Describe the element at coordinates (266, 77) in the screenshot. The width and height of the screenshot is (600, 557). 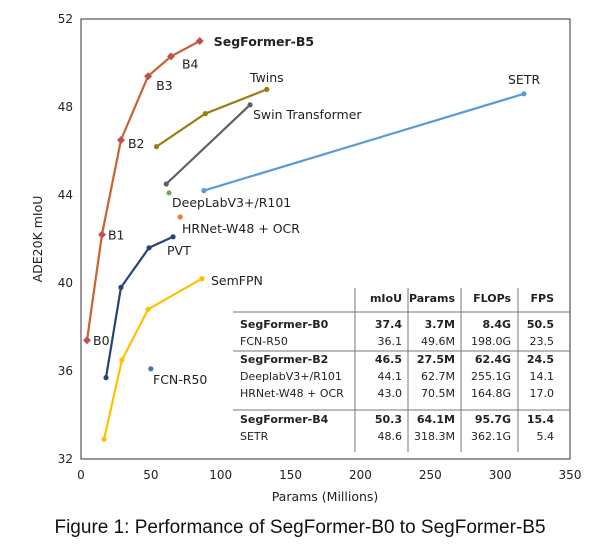
I see `series-label: Twins` at that location.